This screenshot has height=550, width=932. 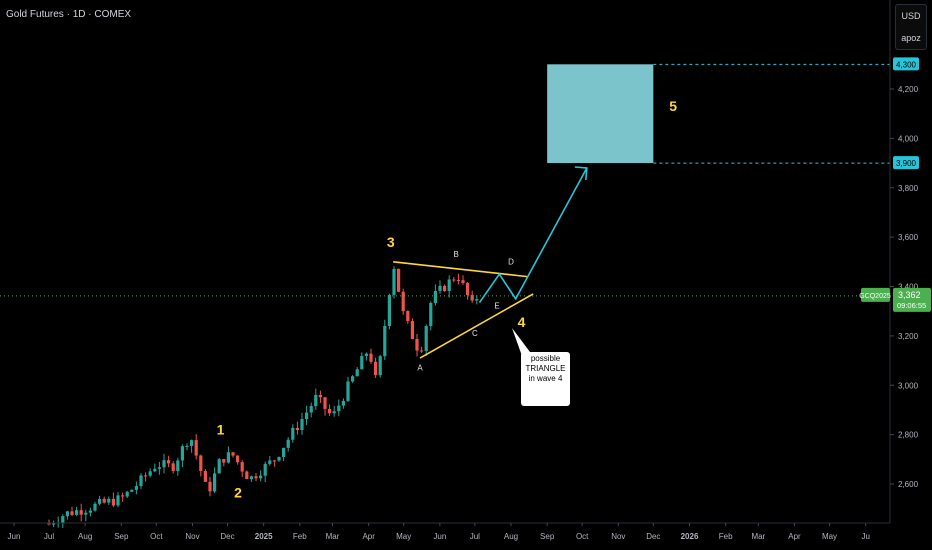 I want to click on subwave-label: E, so click(x=496, y=306).